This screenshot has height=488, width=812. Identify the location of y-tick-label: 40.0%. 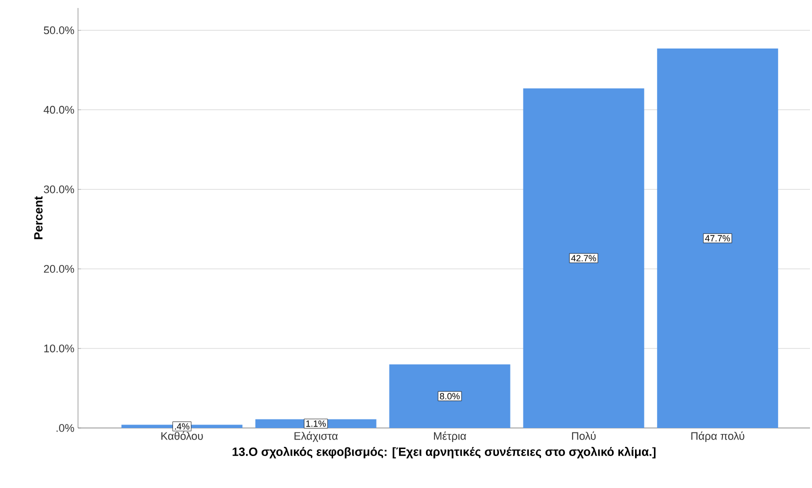
(59, 110).